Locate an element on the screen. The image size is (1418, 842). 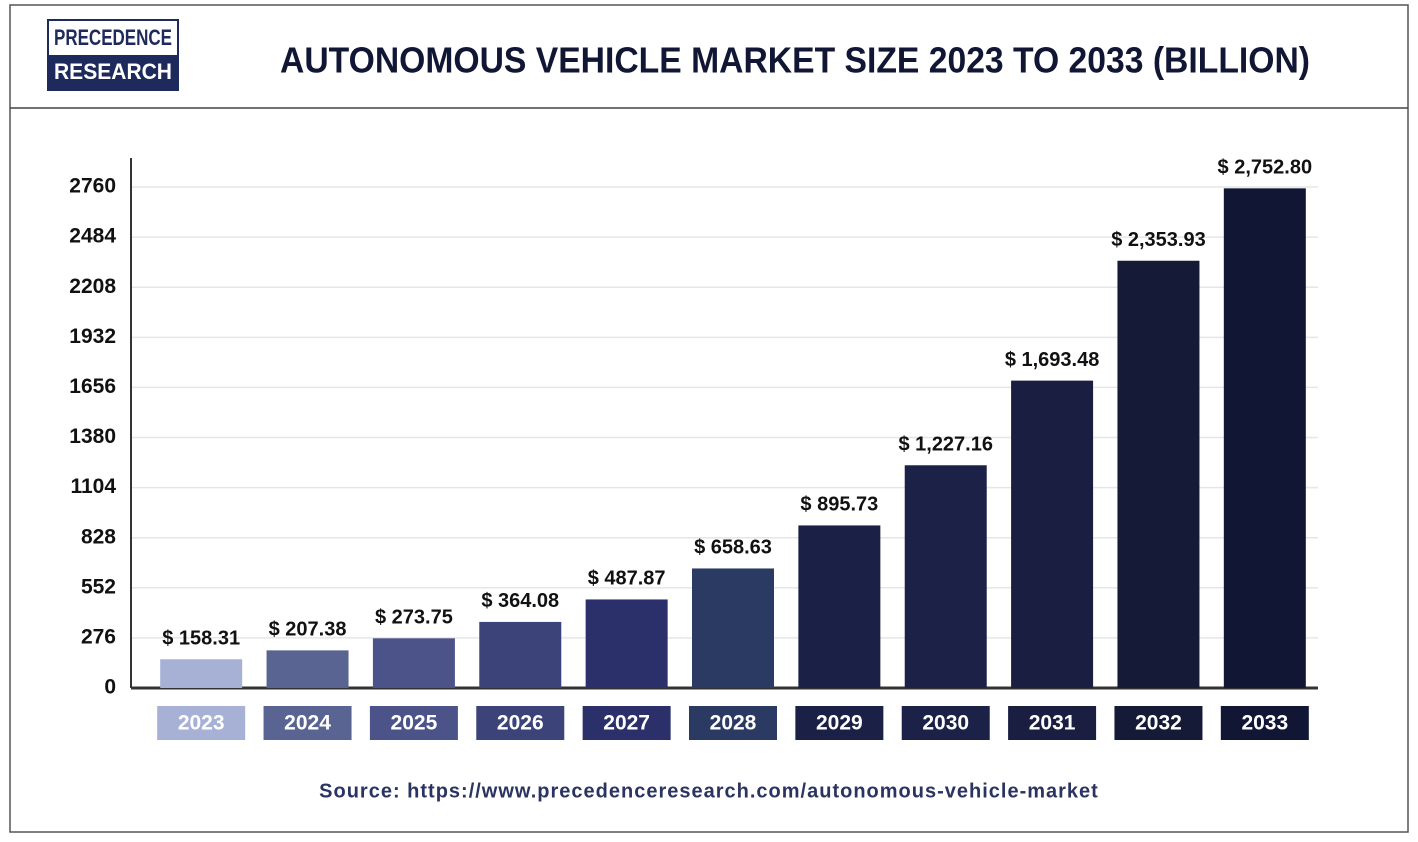
x-tick-label: 2026 is located at coordinates (520, 723).